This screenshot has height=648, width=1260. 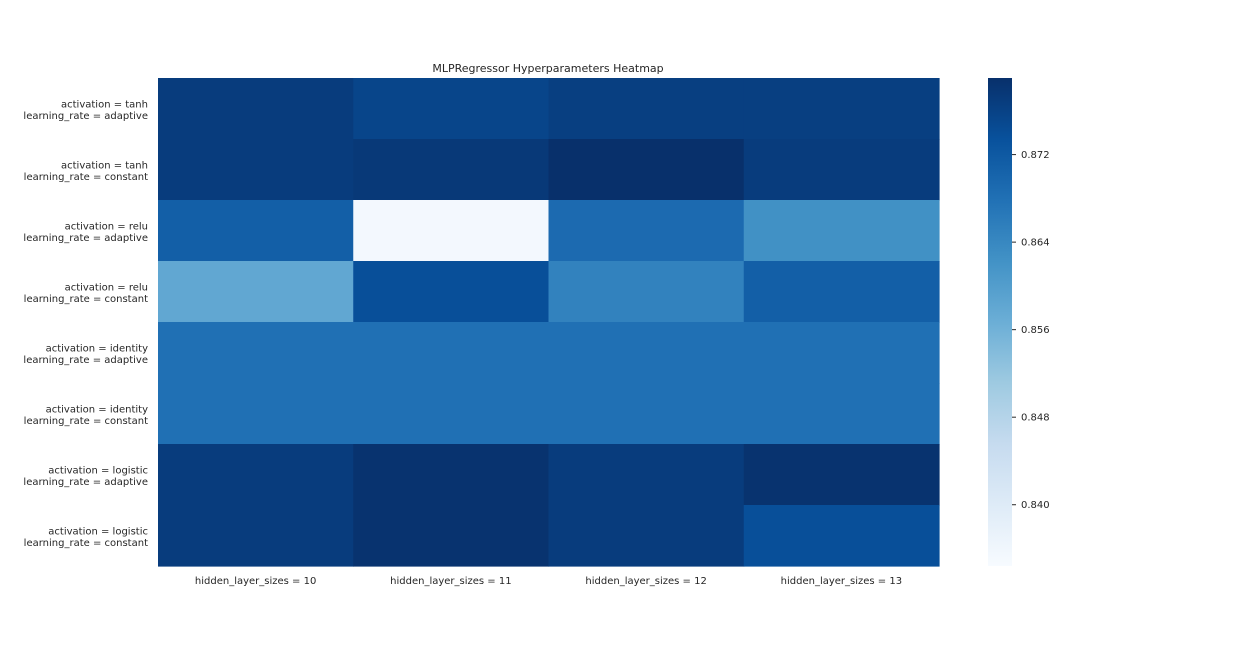 What do you see at coordinates (1000, 322) in the screenshot?
I see `colorbar-gradient` at bounding box center [1000, 322].